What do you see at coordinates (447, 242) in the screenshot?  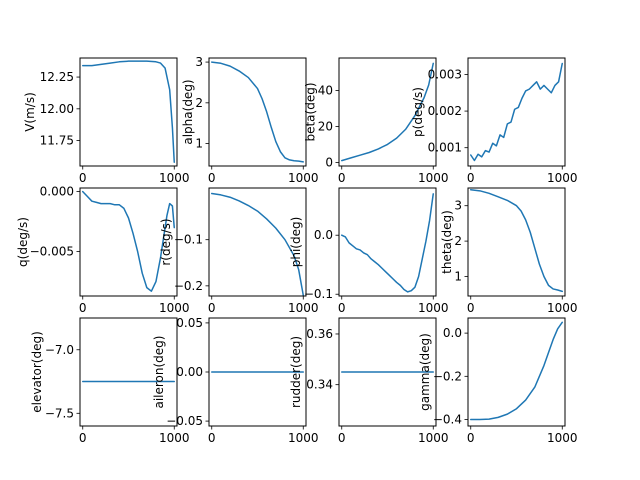 I see `y-axis-label: theta(deg)` at bounding box center [447, 242].